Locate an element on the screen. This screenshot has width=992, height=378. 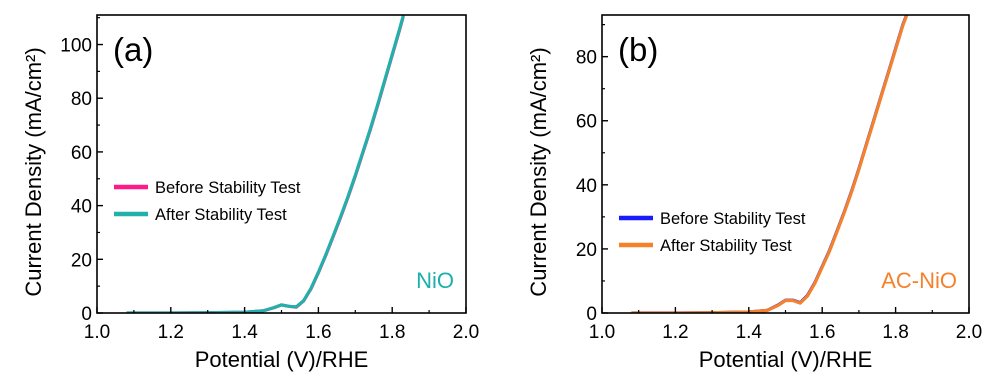
sample-annotation: NiO is located at coordinates (435, 280).